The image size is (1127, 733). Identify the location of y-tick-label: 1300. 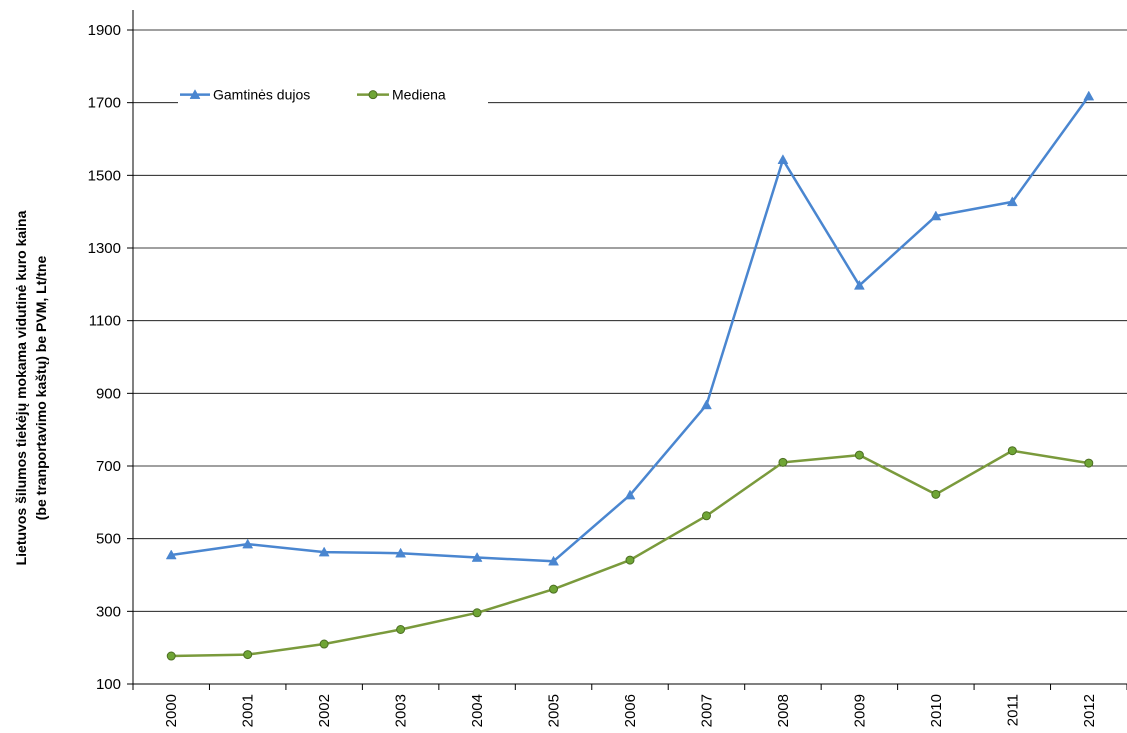
(104, 248).